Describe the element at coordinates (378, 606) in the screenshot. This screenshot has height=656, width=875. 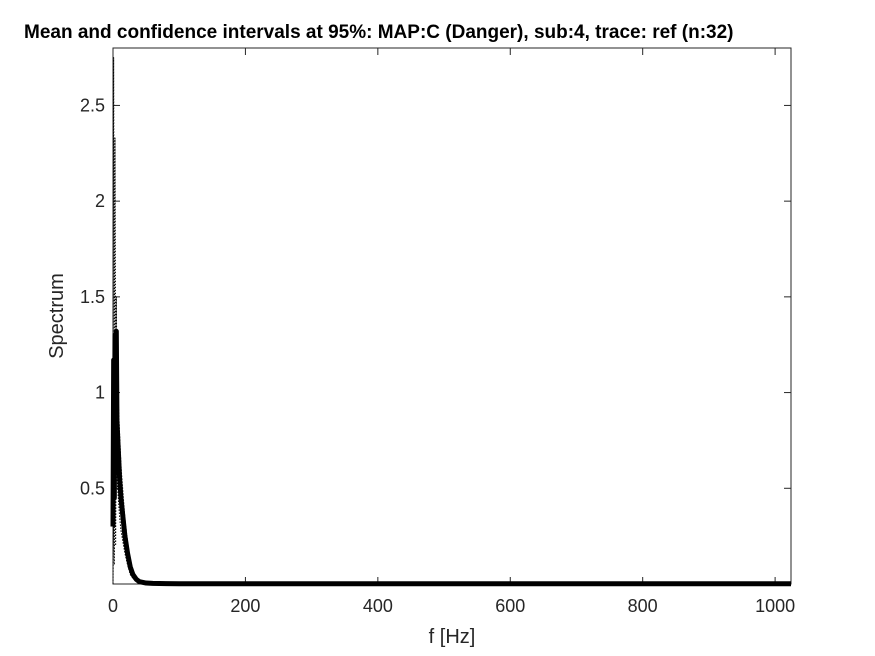
I see `x-tick-label: 400` at that location.